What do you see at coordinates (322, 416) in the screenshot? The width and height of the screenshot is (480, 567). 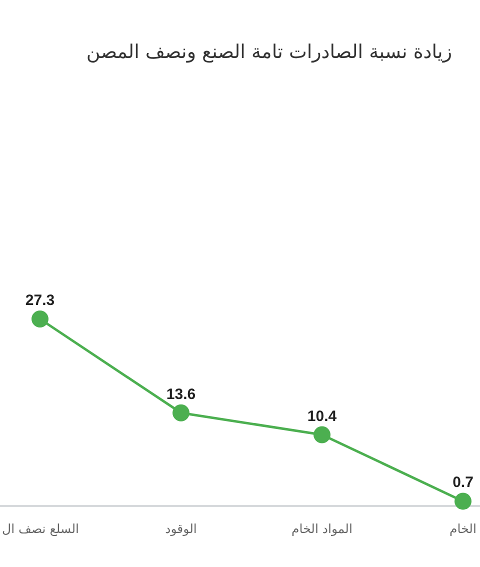 I see `data-label: 10.4` at bounding box center [322, 416].